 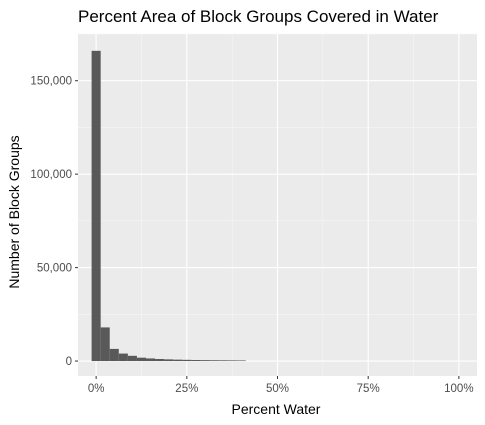 I want to click on x-tick-label: 25%, so click(x=186, y=389).